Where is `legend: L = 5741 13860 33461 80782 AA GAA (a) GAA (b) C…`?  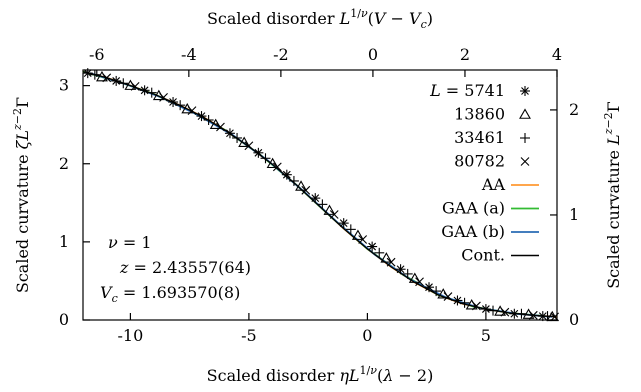 legend: L = 5741 13860 33461 80782 AA GAA (a) GAA (b) C… is located at coordinates (484, 173).